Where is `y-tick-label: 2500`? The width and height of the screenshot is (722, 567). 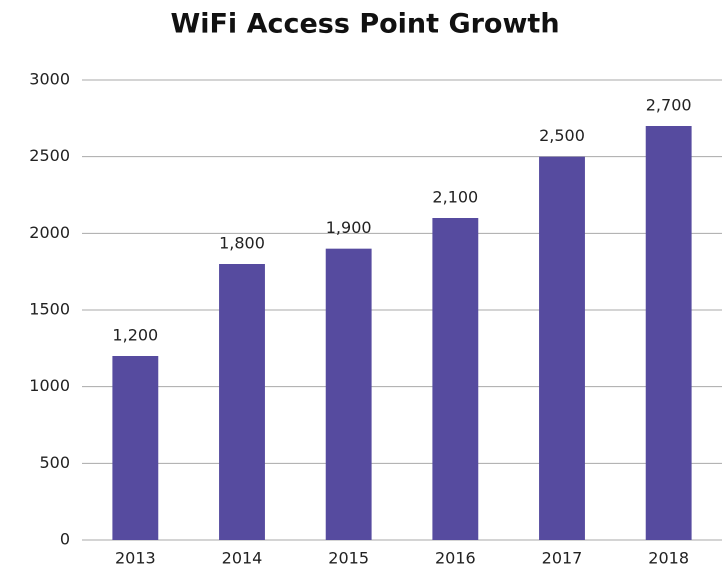 y-tick-label: 2500 is located at coordinates (49, 155).